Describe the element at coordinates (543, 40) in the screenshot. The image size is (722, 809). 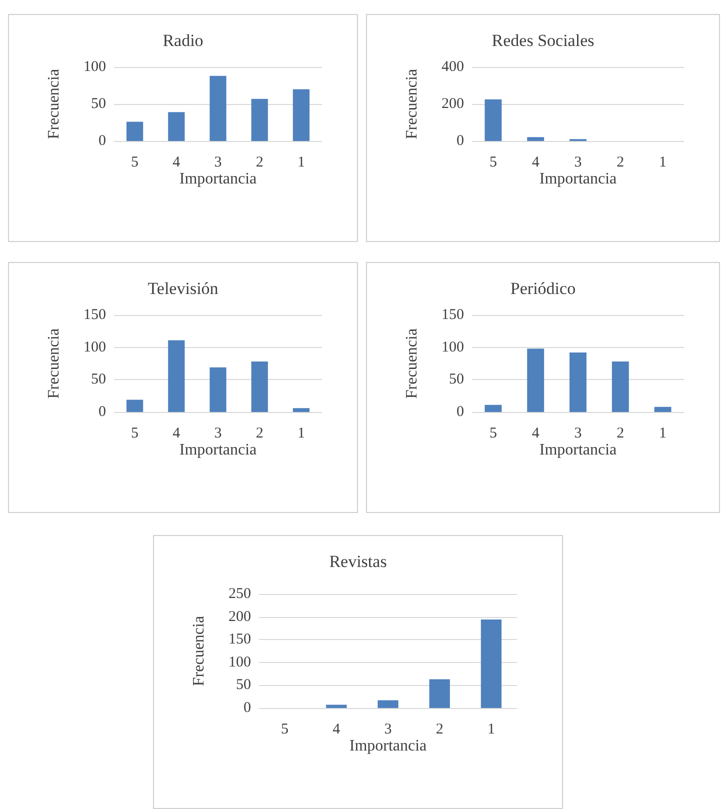
I see `chart-title: Redes Sociales` at that location.